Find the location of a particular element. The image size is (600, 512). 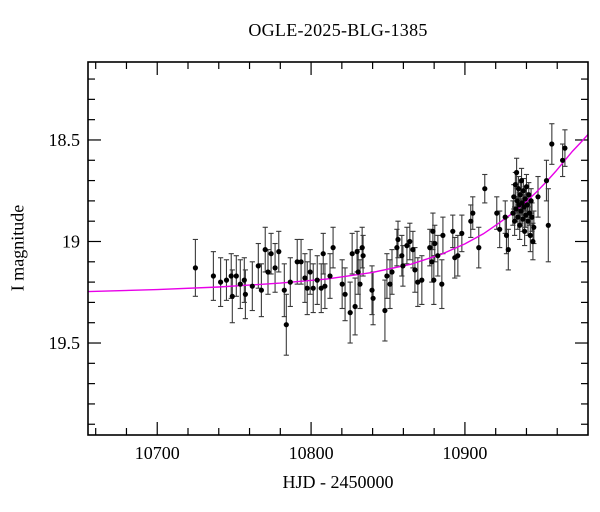

y-tick-label: 18.5 is located at coordinates (65, 140).